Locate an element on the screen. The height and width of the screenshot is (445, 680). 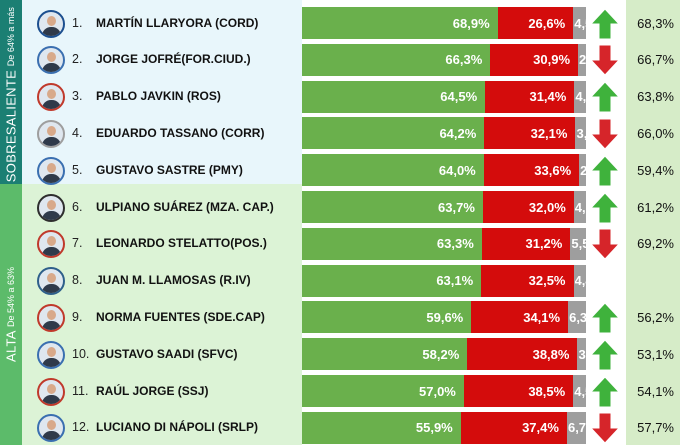
unknown-image-label: 2,4% is located at coordinates (583, 170).